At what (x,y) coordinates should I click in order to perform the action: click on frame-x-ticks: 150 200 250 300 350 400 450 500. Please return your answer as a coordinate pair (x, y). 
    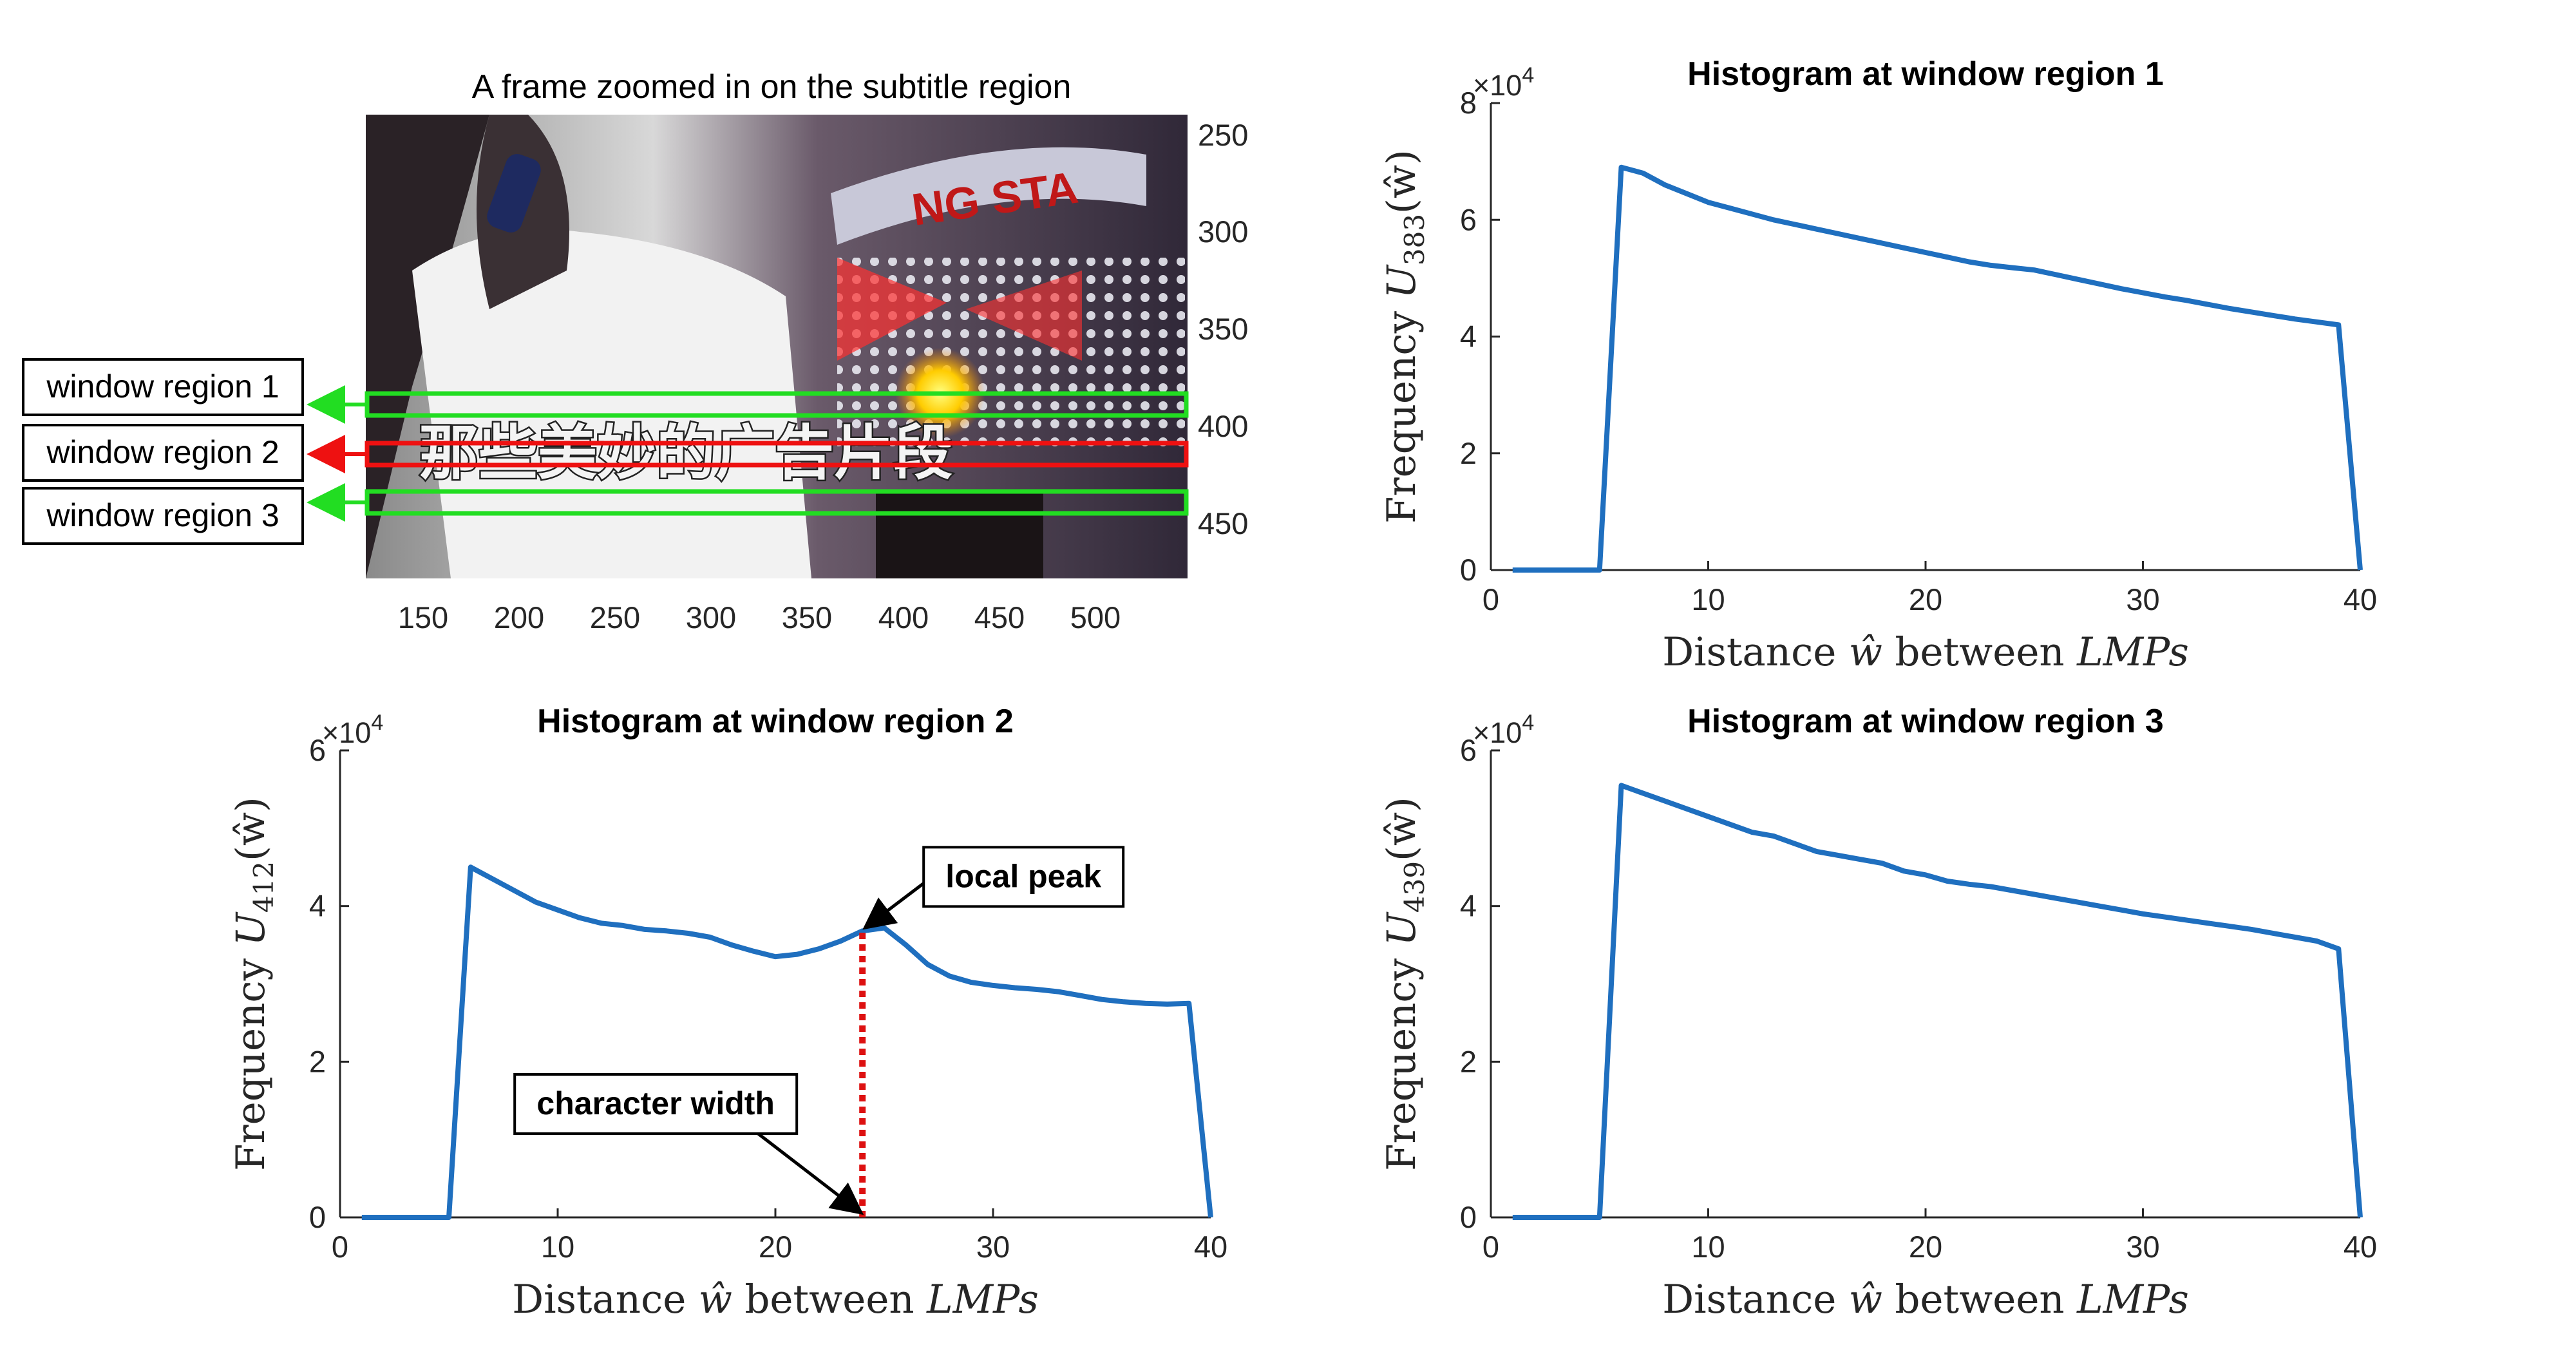
    Looking at the image, I should click on (759, 617).